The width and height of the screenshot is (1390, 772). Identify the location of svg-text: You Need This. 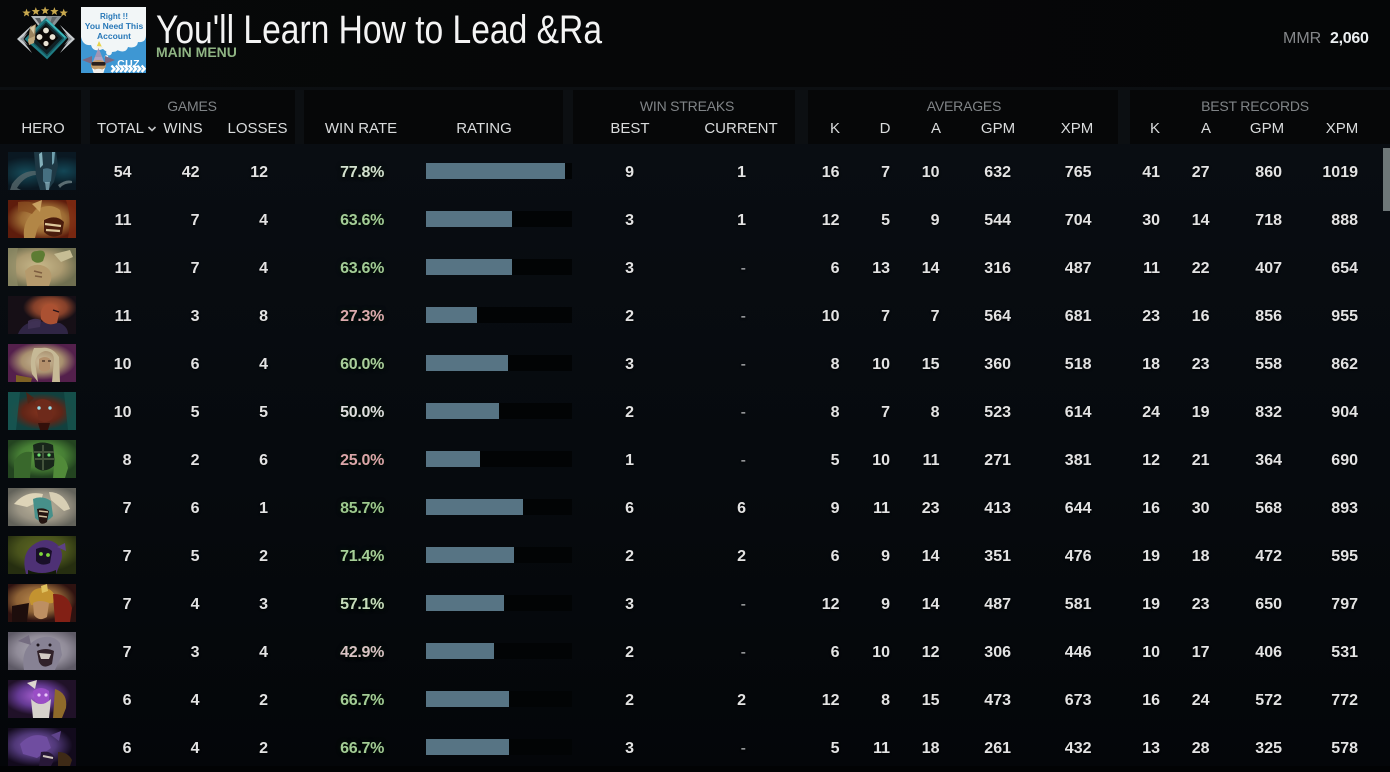
(114, 26).